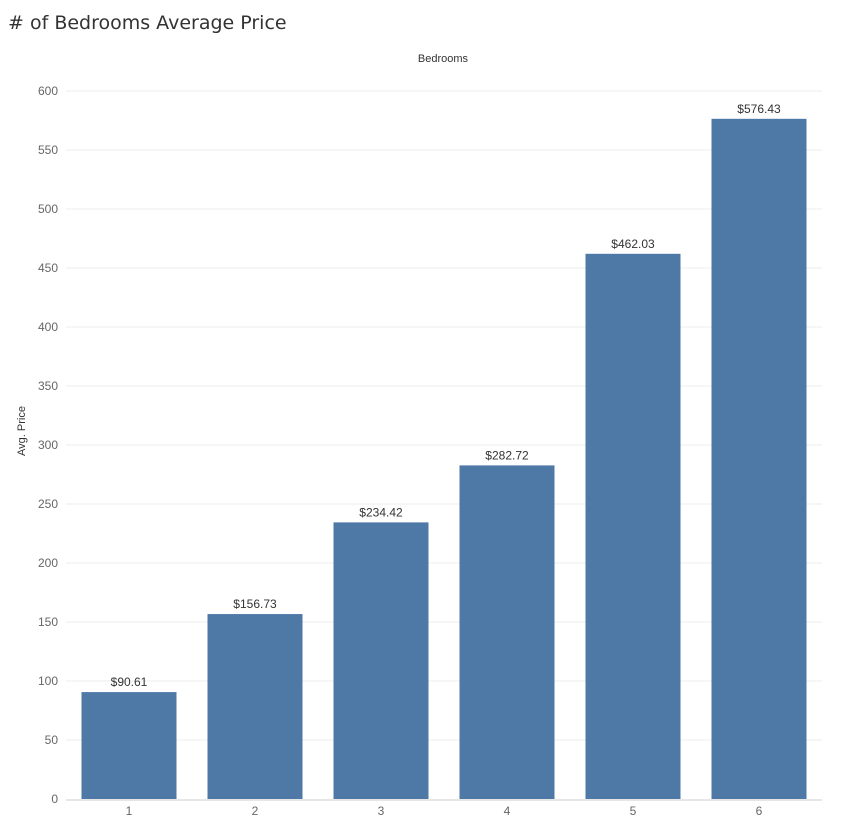 This screenshot has width=845, height=824. Describe the element at coordinates (255, 604) in the screenshot. I see `data-label: $156.73` at that location.